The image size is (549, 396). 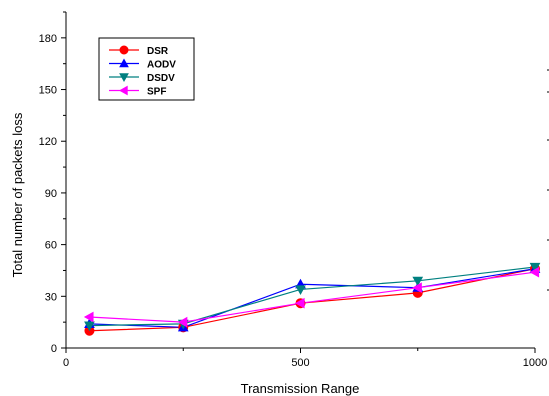 I want to click on legend-label-dsdv: DSDV, so click(x=161, y=78).